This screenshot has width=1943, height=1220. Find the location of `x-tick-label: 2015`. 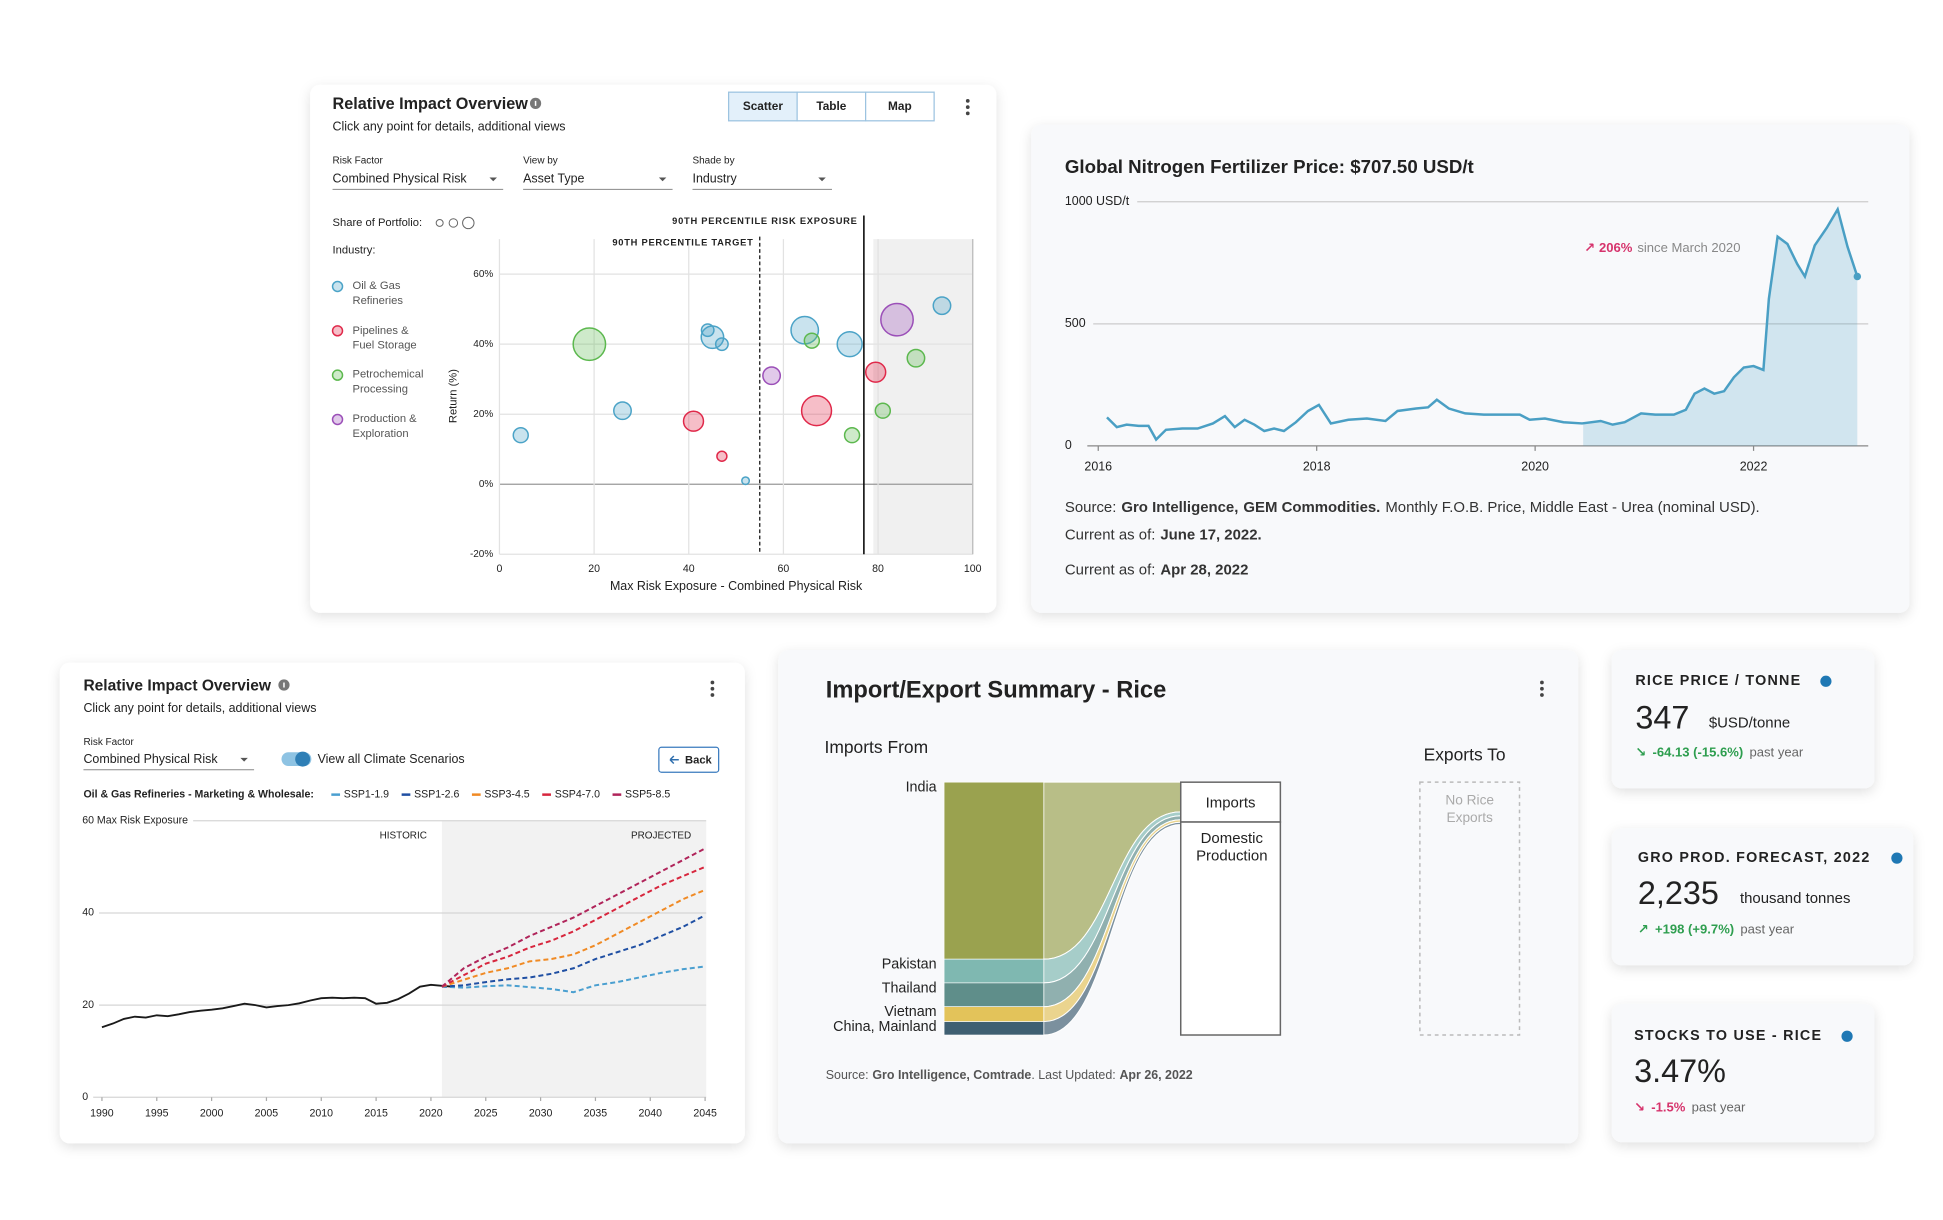

x-tick-label: 2015 is located at coordinates (376, 1113).